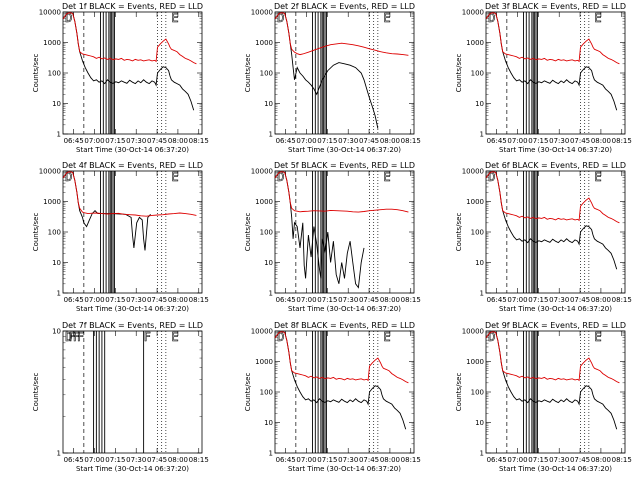 This screenshot has height=480, width=640. What do you see at coordinates (555, 6) in the screenshot?
I see `panel-title: Det 3f BLACK = Events, RED = LLD` at bounding box center [555, 6].